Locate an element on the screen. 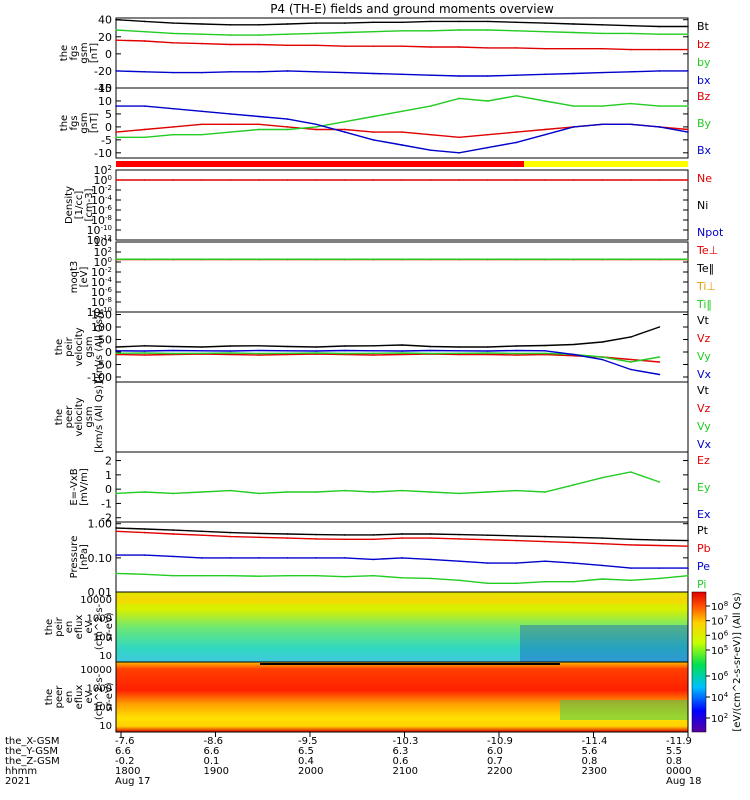 This screenshot has height=800, width=750. panel-8: Pressure [nPa] 1.00 0.10 0.01 Pt Pb Pe Pi is located at coordinates (390, 558).